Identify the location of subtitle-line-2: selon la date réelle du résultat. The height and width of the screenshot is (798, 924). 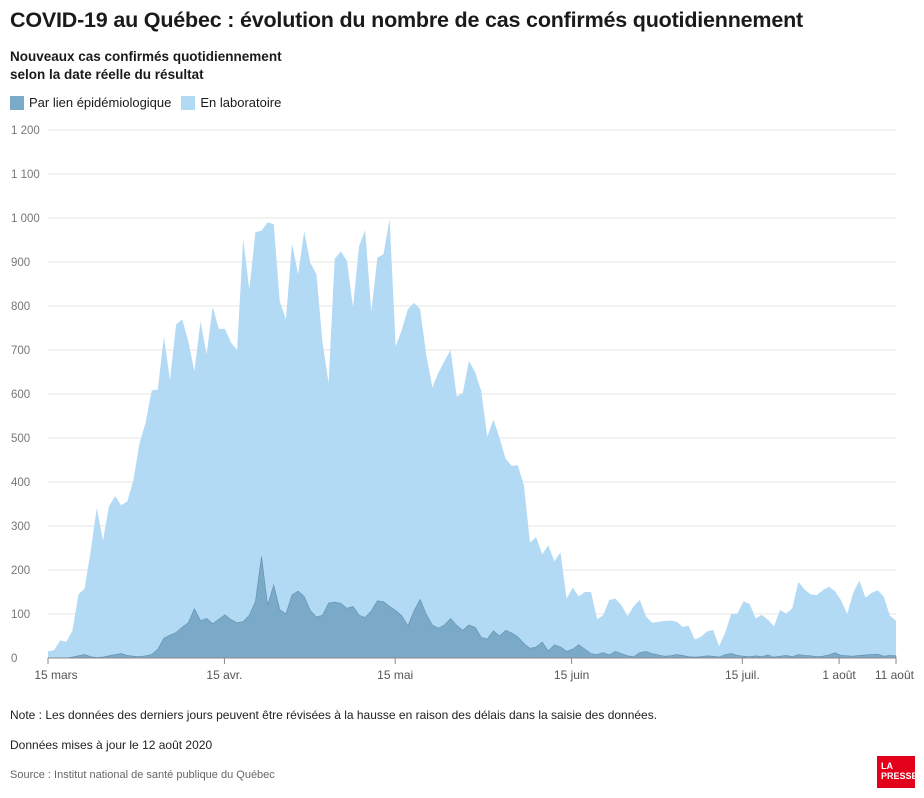
(107, 74).